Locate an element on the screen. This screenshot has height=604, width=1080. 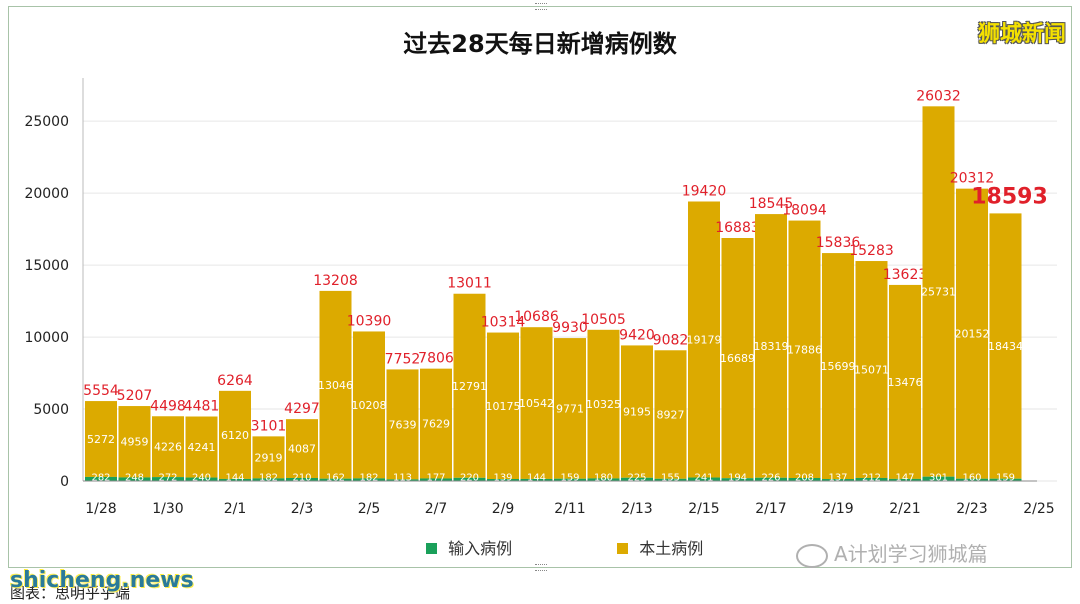
data-label-local: 25731 is located at coordinates (938, 291).